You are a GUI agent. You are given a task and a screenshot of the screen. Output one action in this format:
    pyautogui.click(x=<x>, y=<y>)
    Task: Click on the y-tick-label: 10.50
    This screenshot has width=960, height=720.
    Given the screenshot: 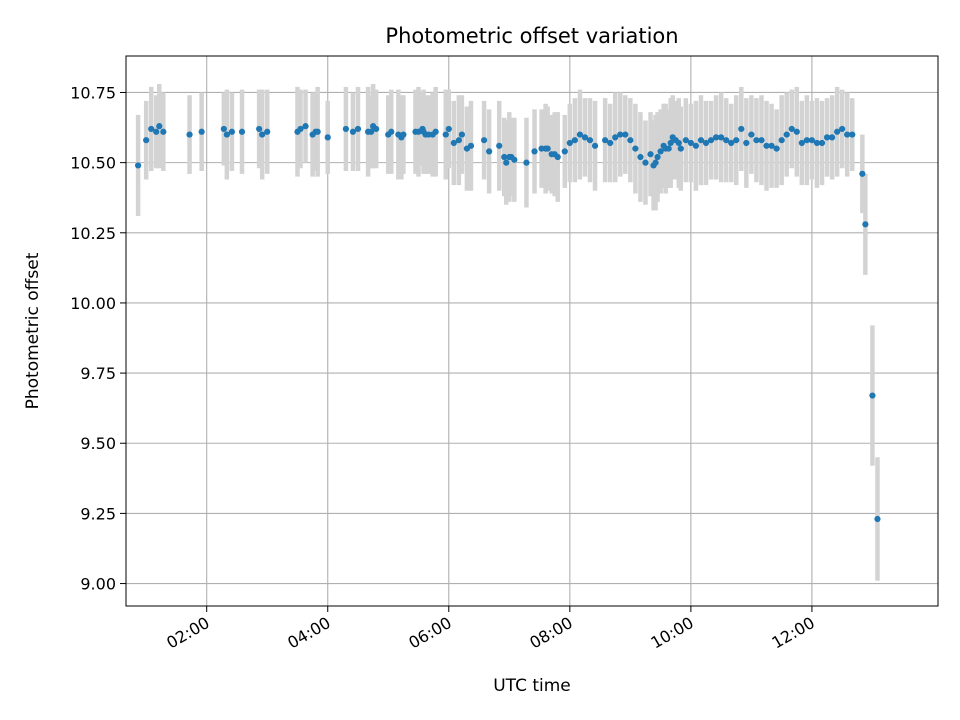 What is the action you would take?
    pyautogui.click(x=93, y=163)
    